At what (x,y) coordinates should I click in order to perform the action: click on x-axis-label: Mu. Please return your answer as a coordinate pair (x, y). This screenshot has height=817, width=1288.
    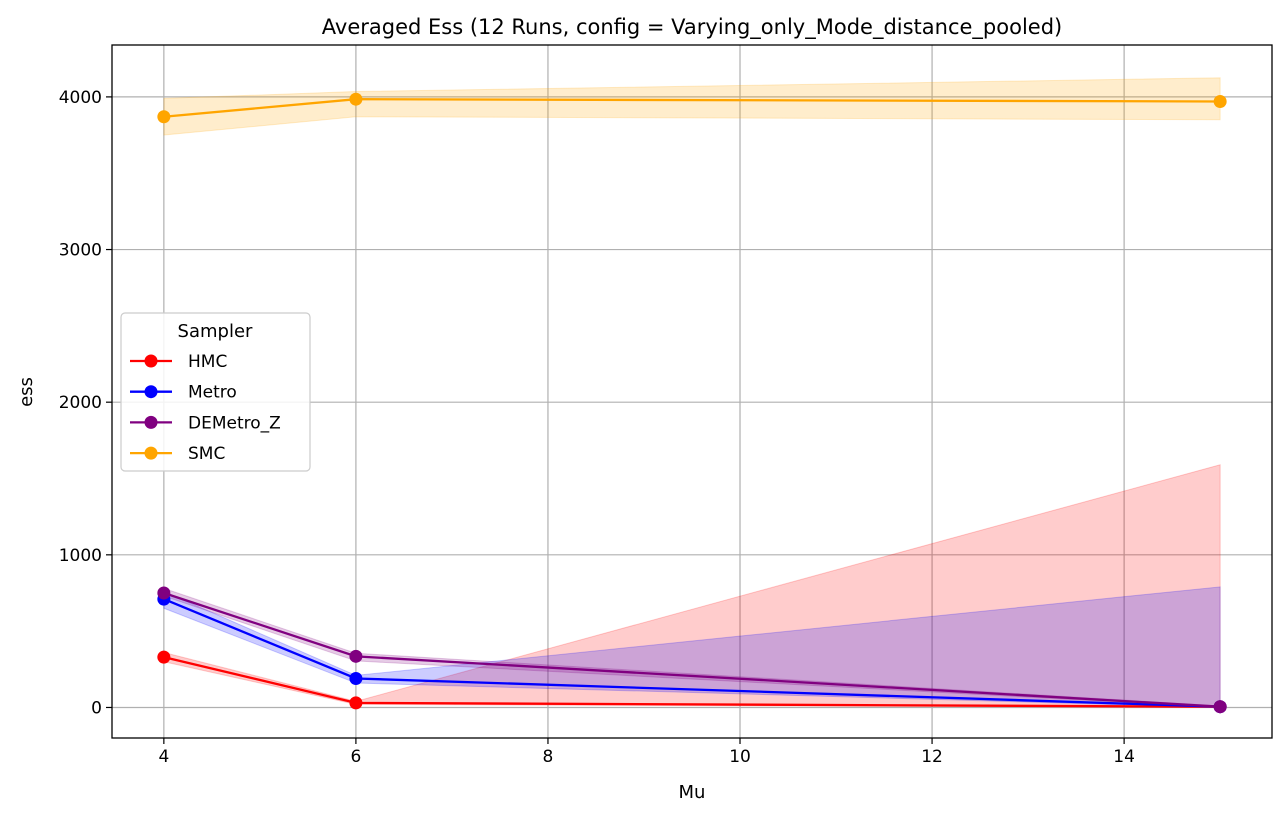
    Looking at the image, I should click on (692, 792).